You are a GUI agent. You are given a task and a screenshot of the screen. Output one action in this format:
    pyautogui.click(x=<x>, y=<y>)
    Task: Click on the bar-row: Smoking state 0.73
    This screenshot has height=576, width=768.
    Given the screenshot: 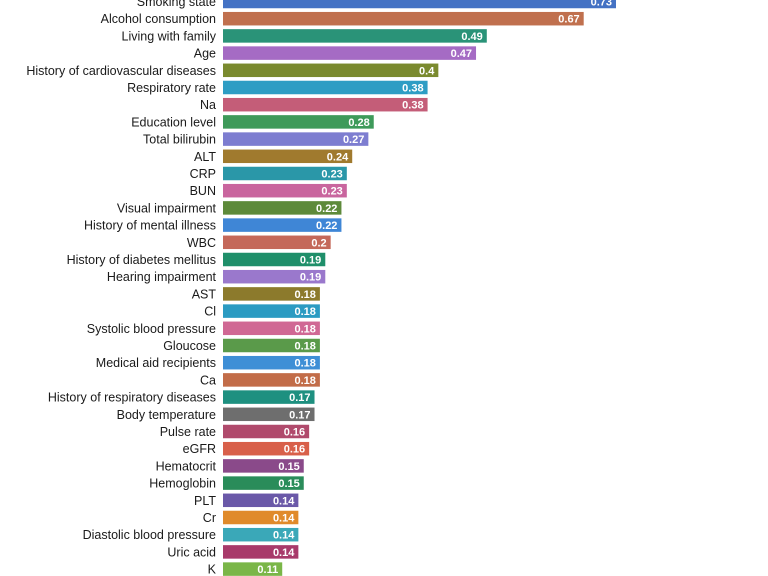 What is the action you would take?
    pyautogui.click(x=376, y=4)
    